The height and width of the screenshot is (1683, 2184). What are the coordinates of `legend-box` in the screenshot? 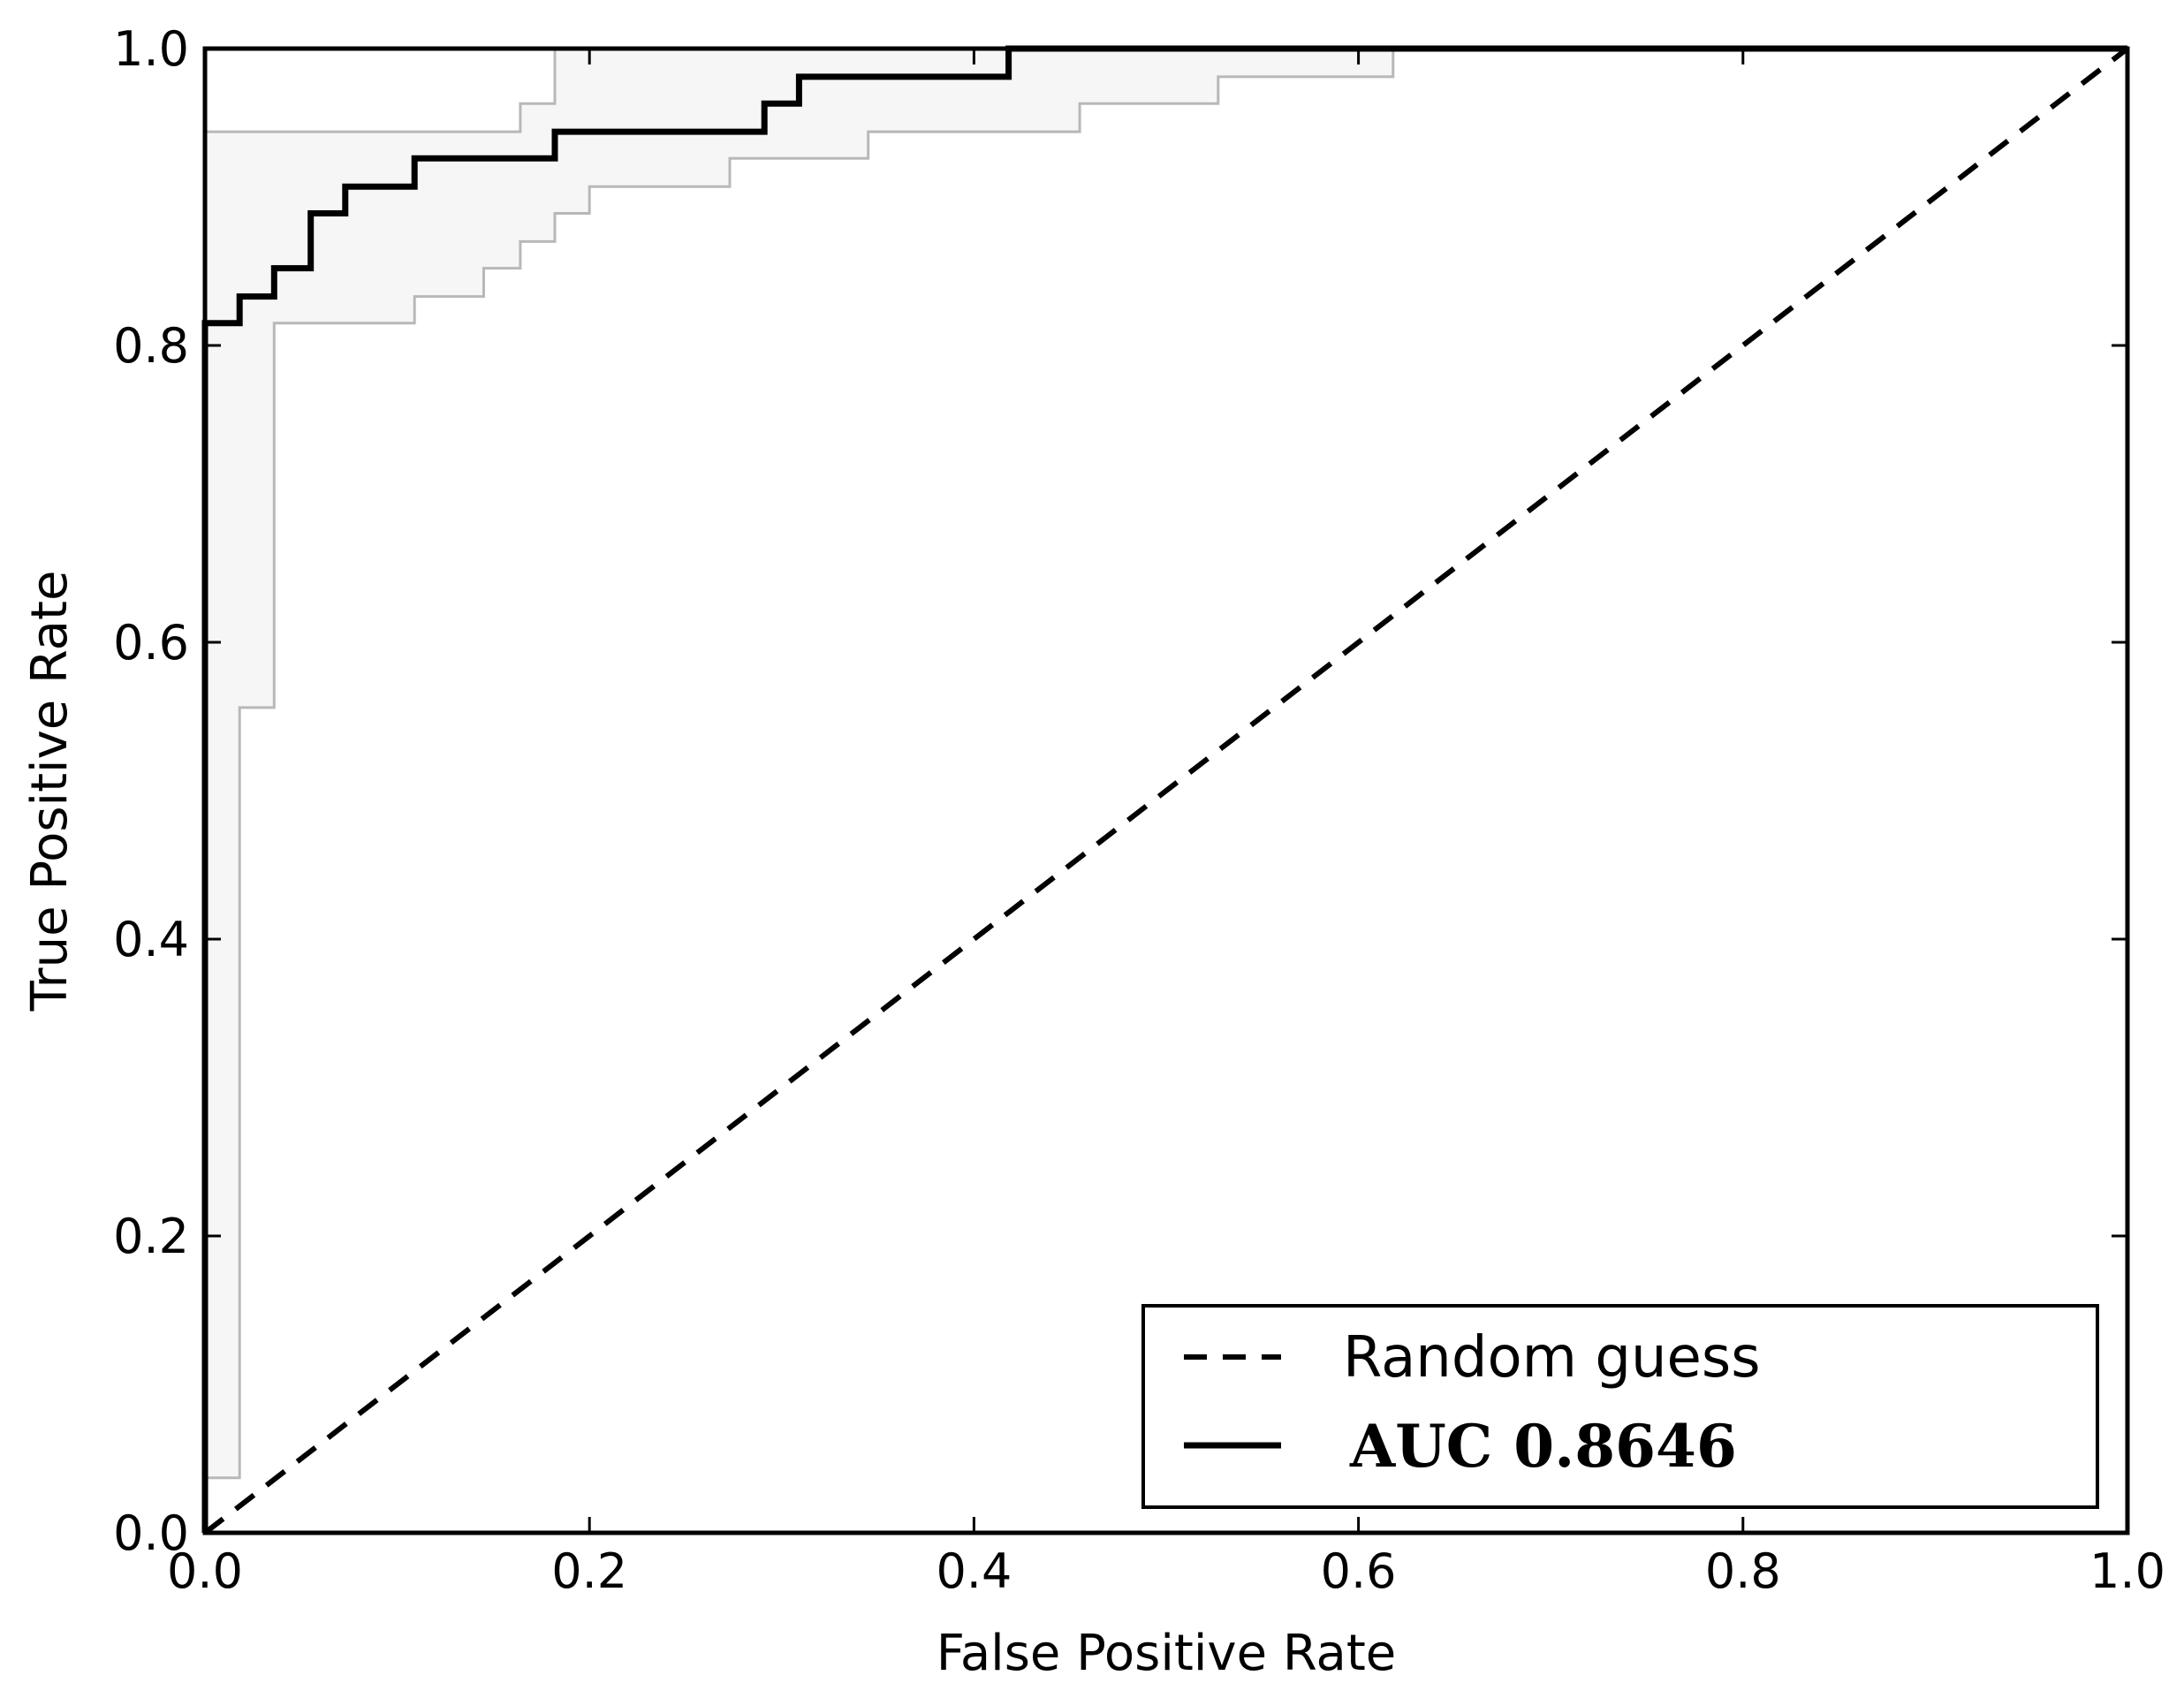 It's located at (1620, 1406).